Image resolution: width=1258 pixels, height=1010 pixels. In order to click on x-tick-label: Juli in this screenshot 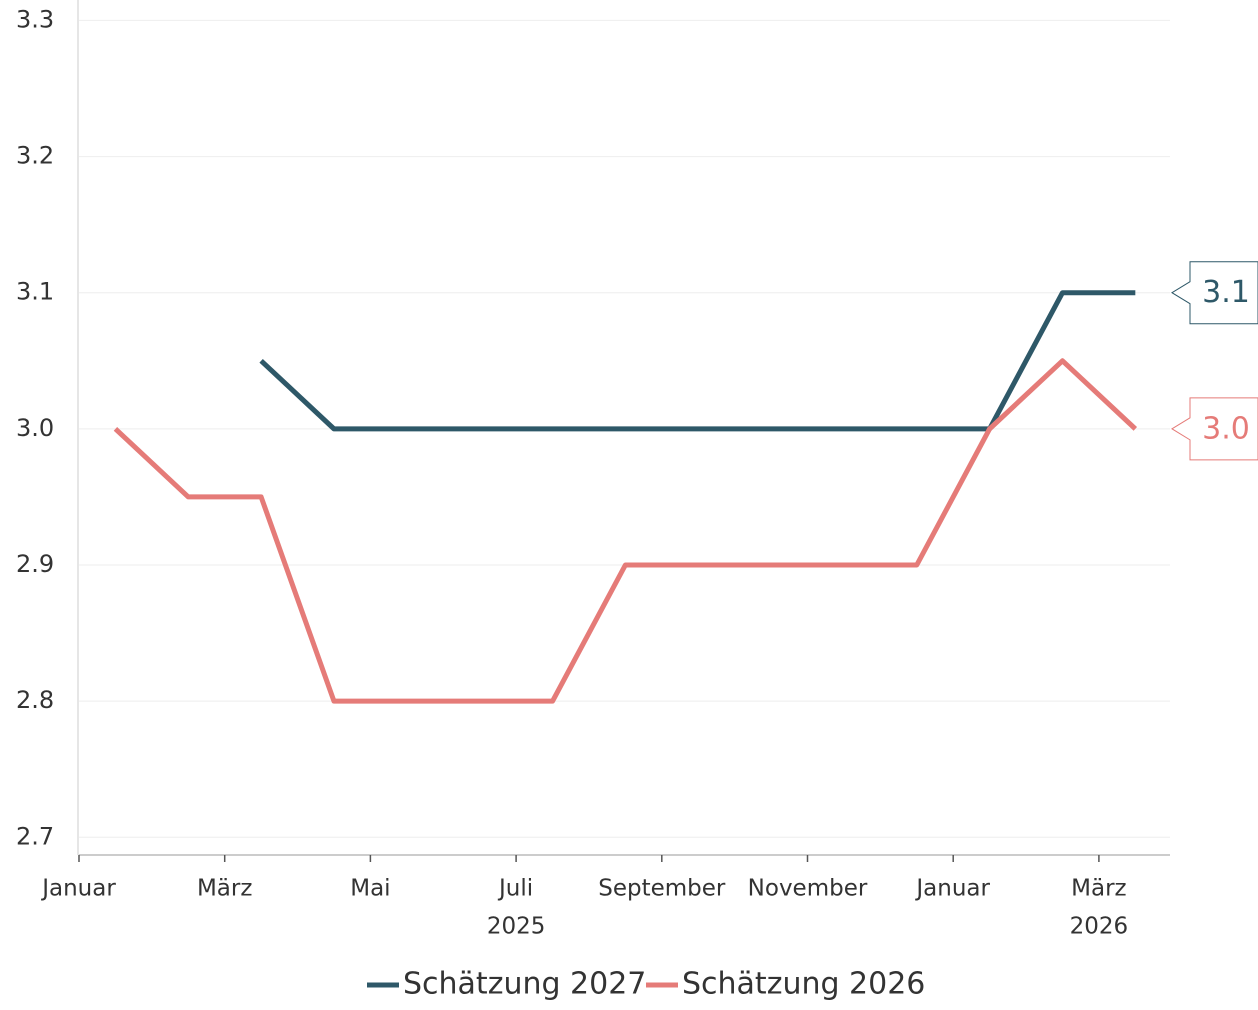, I will do `click(515, 889)`.